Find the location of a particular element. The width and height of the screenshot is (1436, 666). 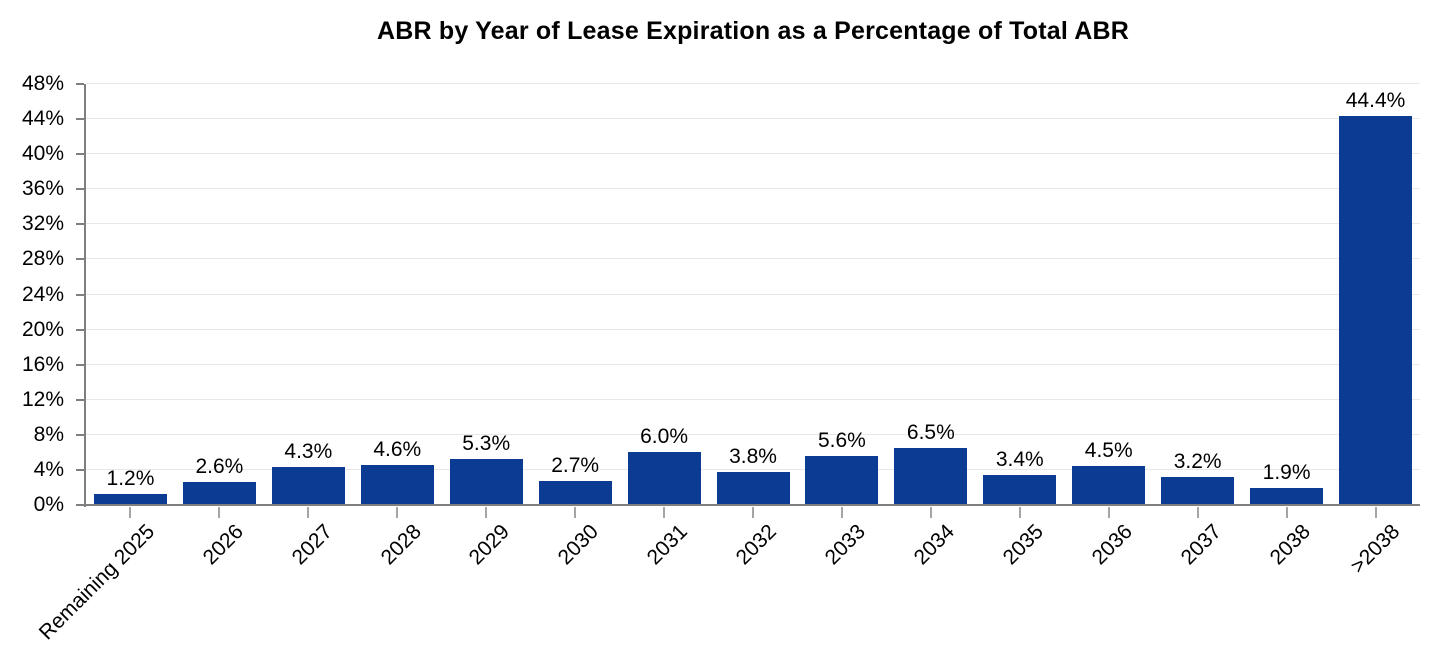

x-axis-line is located at coordinates (748, 505).